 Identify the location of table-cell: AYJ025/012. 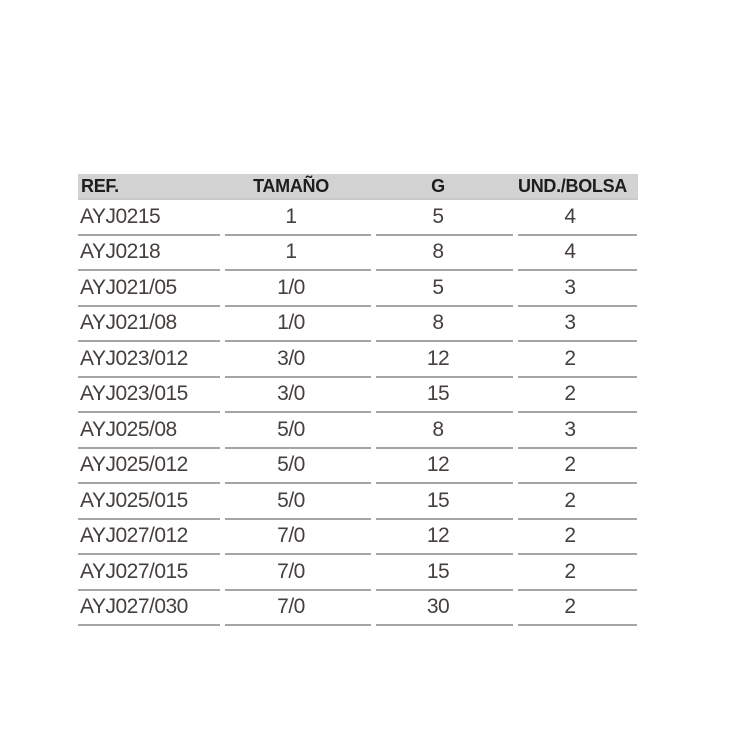
(149, 466).